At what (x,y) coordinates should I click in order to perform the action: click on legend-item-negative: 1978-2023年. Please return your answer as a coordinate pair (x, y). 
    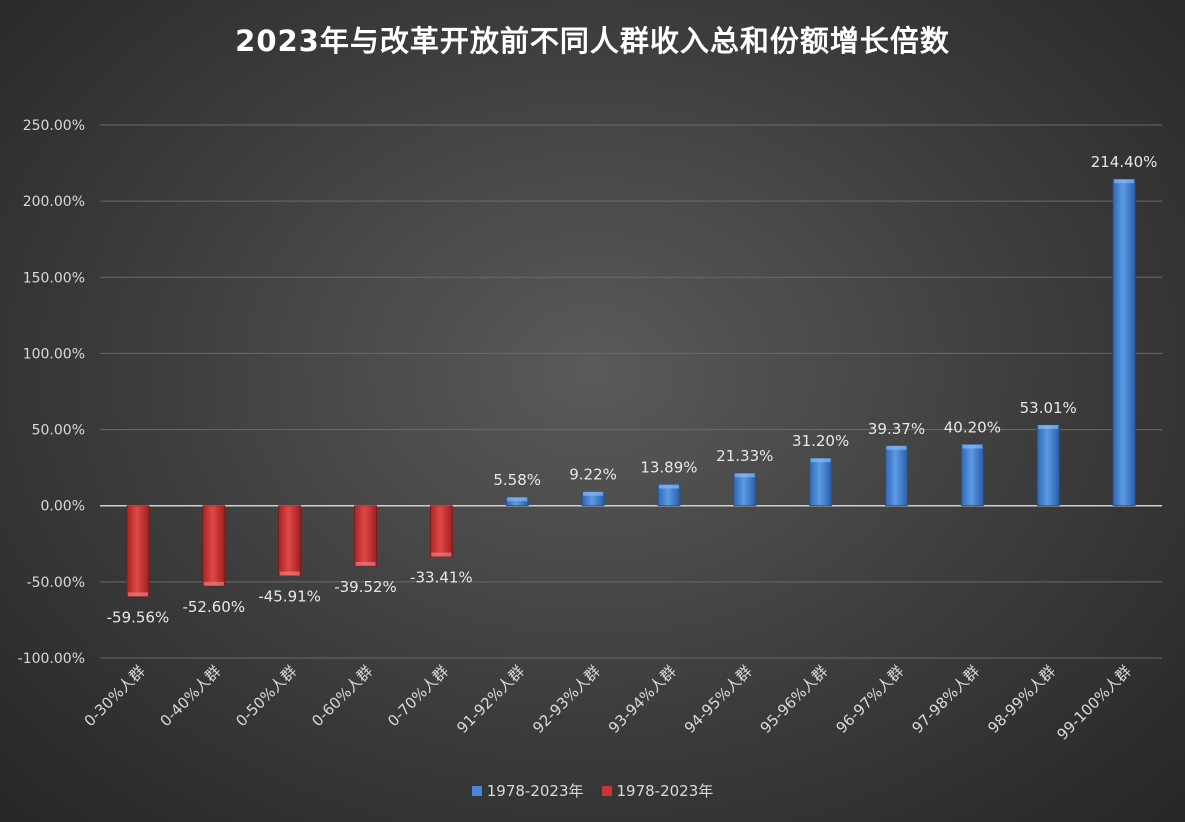
    Looking at the image, I should click on (657, 790).